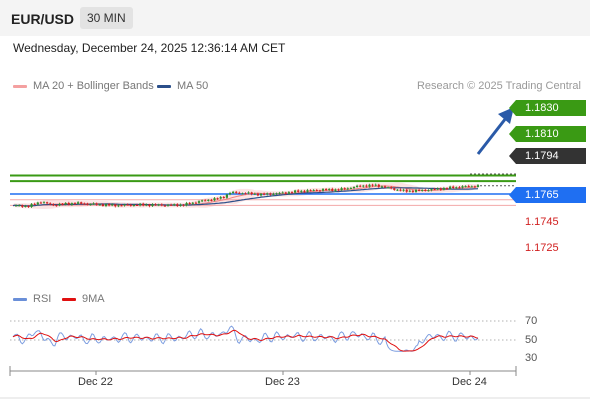  What do you see at coordinates (106, 18) in the screenshot?
I see `timeframe-button: 30 MIN` at bounding box center [106, 18].